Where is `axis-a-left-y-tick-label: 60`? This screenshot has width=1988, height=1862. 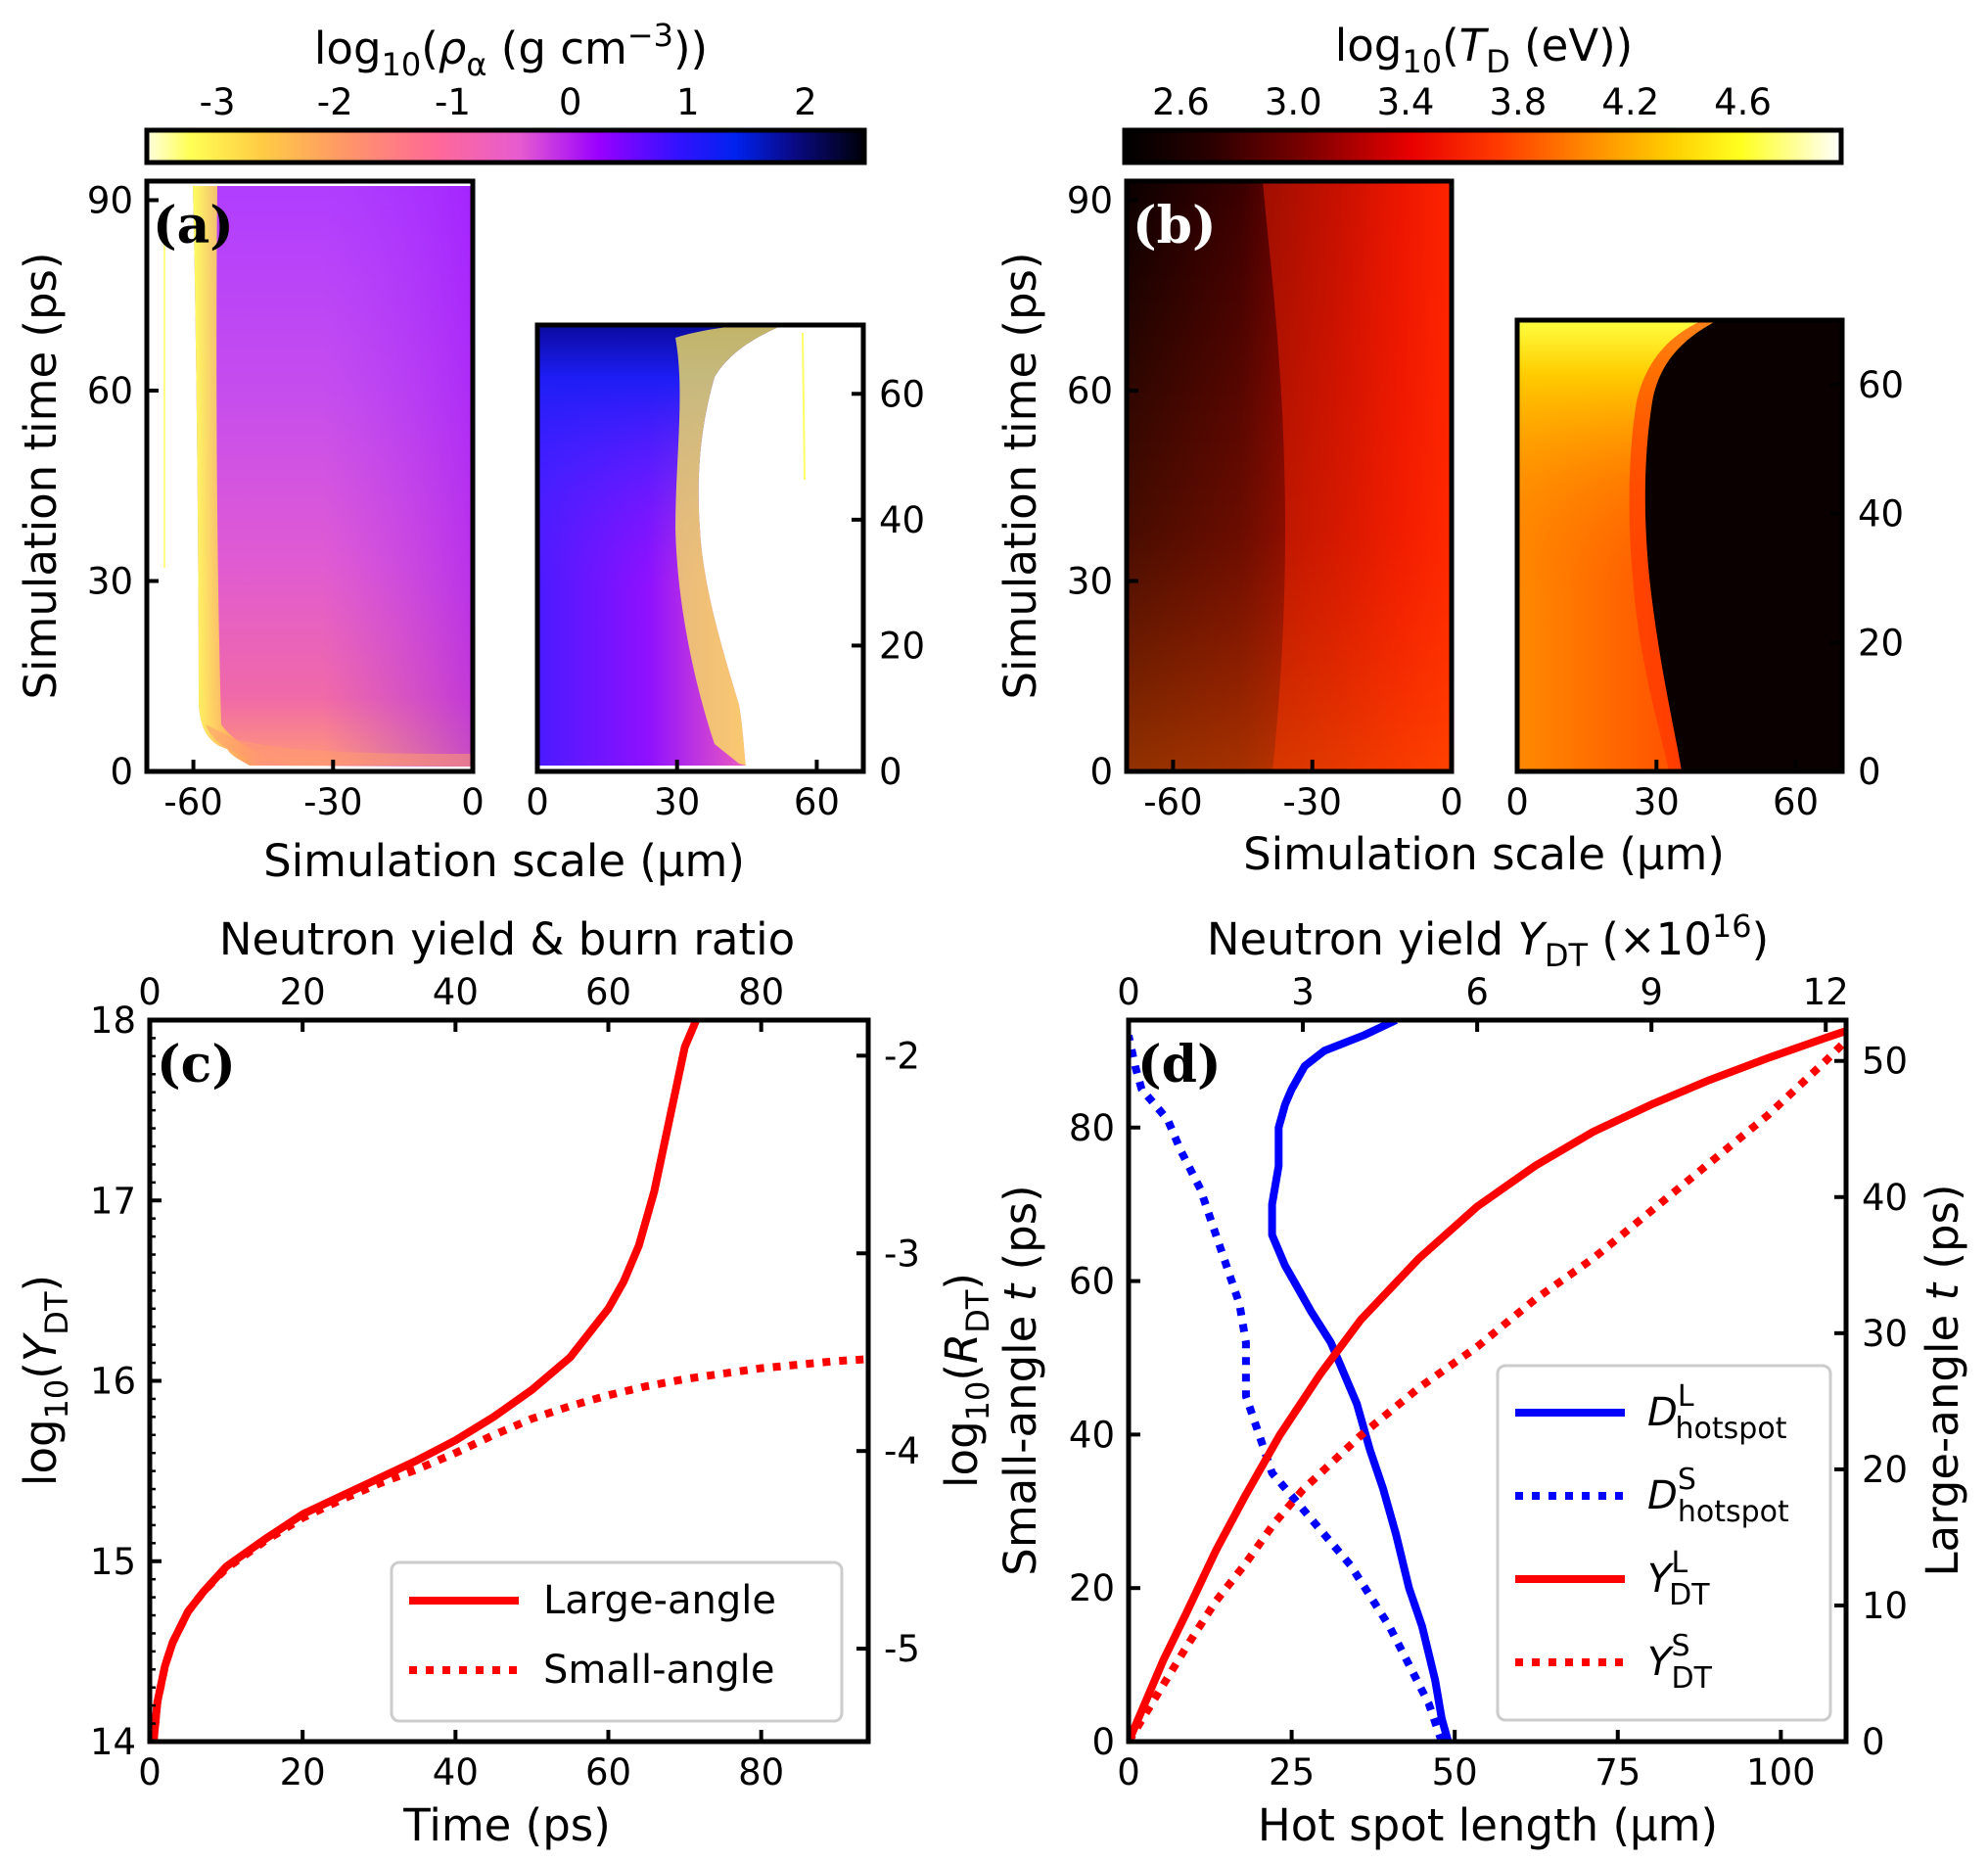 axis-a-left-y-tick-label: 60 is located at coordinates (110, 391).